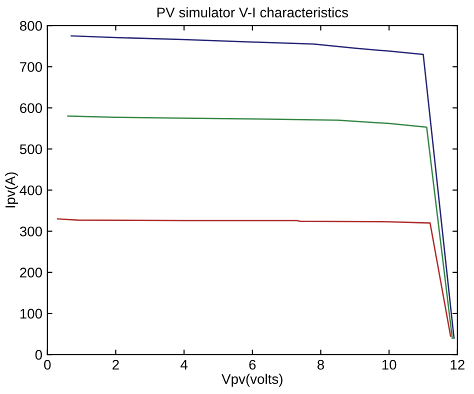 The width and height of the screenshot is (474, 394). Describe the element at coordinates (31, 149) in the screenshot. I see `y-tick-label: 500` at that location.